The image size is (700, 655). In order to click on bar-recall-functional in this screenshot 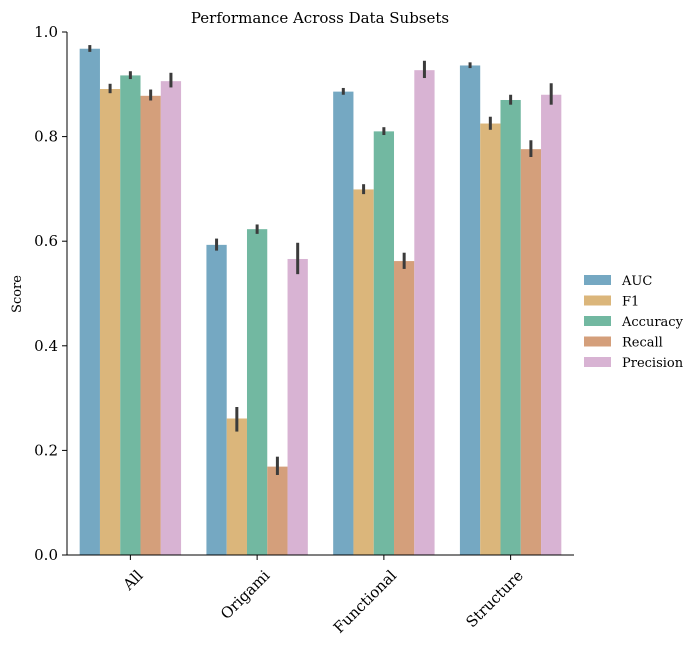, I will do `click(404, 408)`.